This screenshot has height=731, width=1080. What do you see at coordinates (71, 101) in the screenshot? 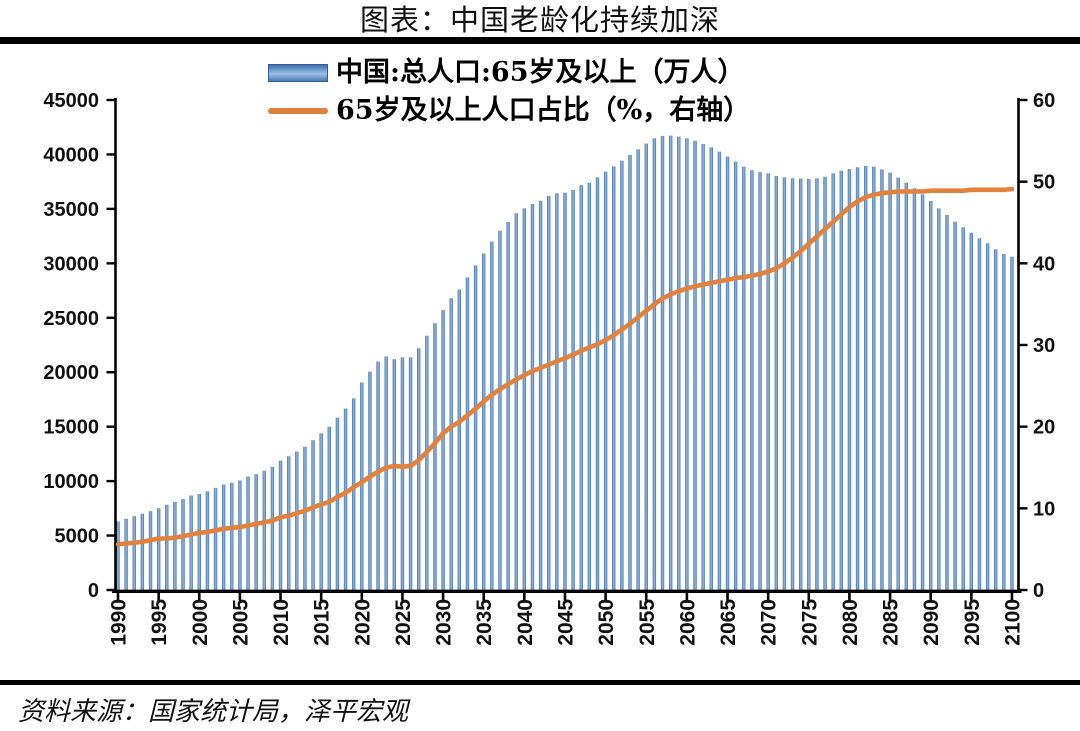
I see `y-axis-left-tick-label: 45000` at bounding box center [71, 101].